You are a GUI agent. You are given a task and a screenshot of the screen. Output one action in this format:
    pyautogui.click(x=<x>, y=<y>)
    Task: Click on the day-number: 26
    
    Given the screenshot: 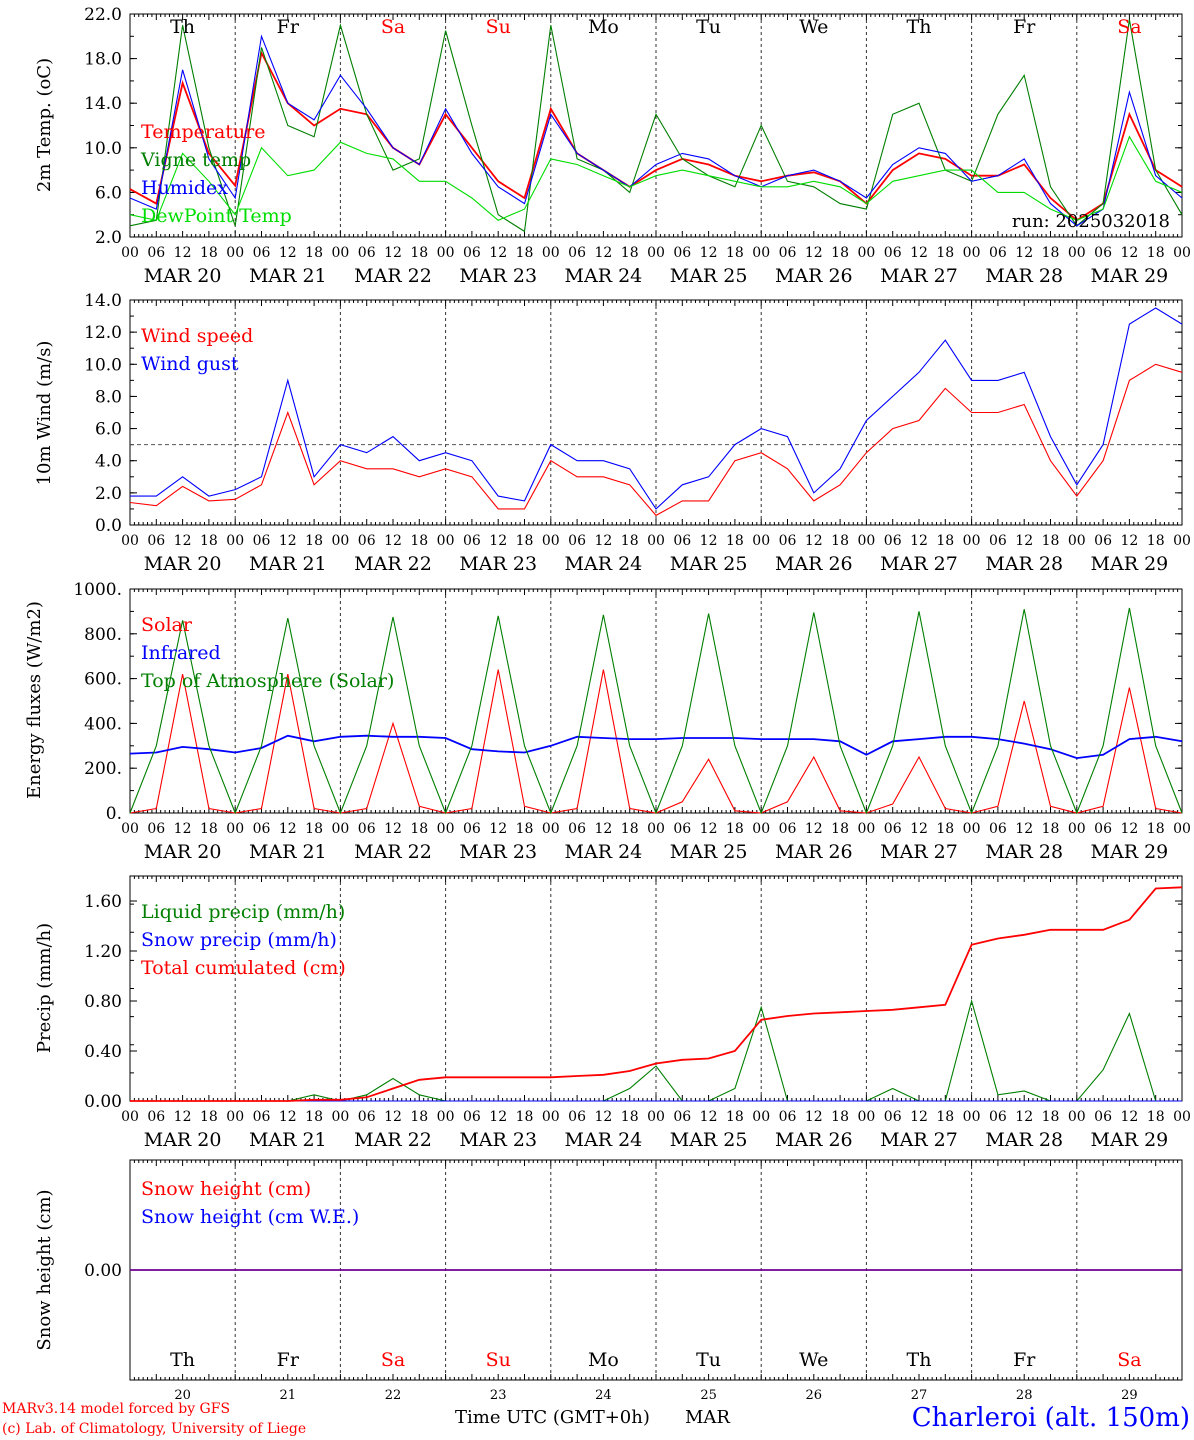 What is the action you would take?
    pyautogui.click(x=814, y=1395)
    